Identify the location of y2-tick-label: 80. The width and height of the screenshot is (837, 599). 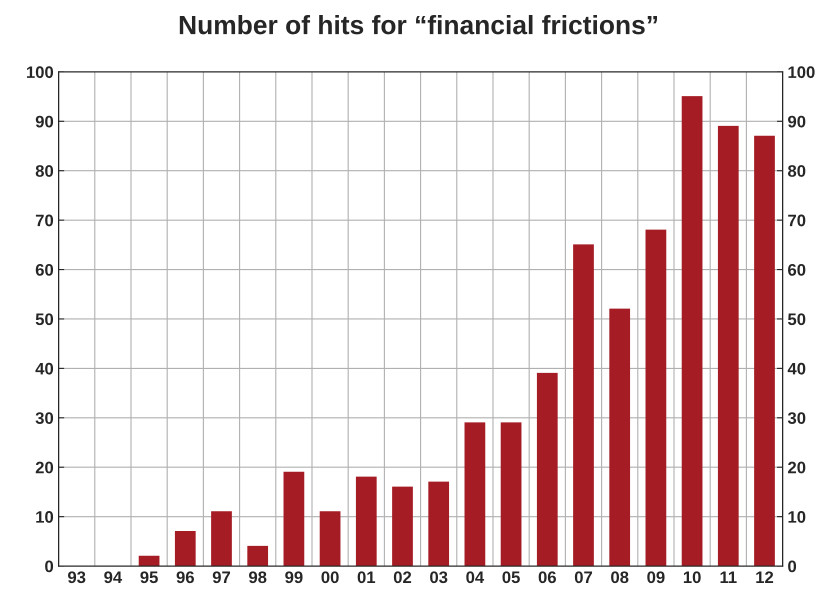
(797, 171).